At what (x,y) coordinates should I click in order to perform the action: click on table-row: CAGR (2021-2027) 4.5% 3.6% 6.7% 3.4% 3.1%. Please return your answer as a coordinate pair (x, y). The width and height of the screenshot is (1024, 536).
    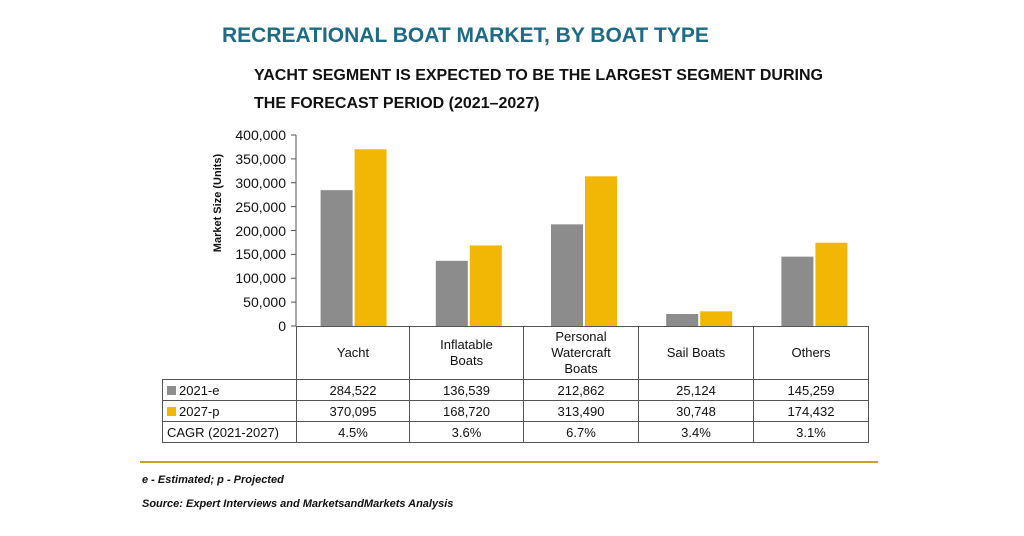
    Looking at the image, I should click on (515, 432).